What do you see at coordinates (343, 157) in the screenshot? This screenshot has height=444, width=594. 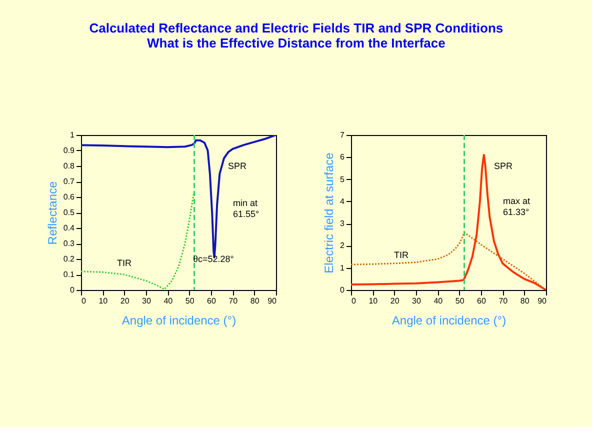 I see `y-tick-label: 6` at bounding box center [343, 157].